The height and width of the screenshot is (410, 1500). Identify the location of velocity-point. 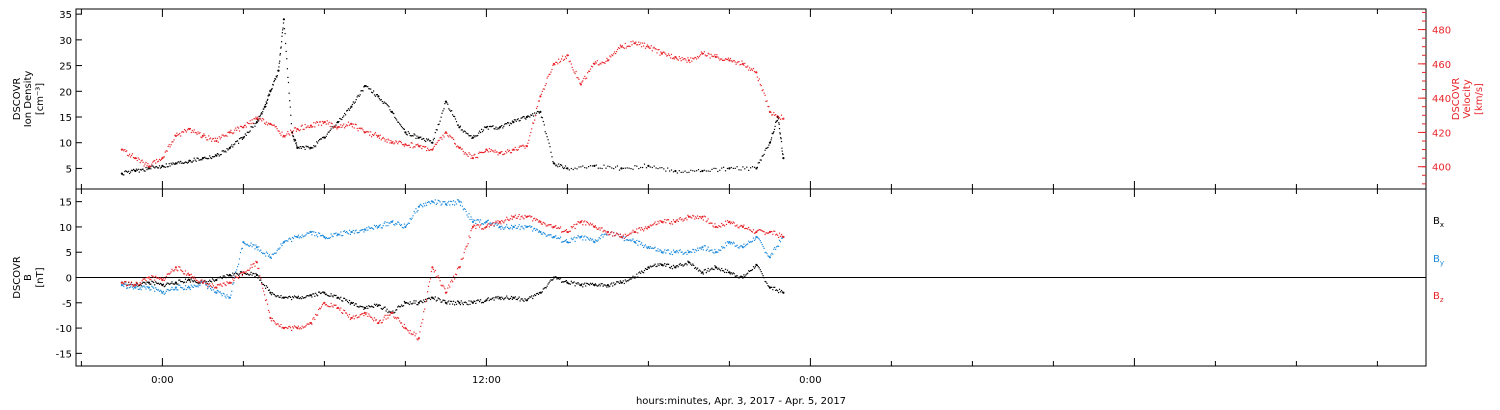
(716, 57).